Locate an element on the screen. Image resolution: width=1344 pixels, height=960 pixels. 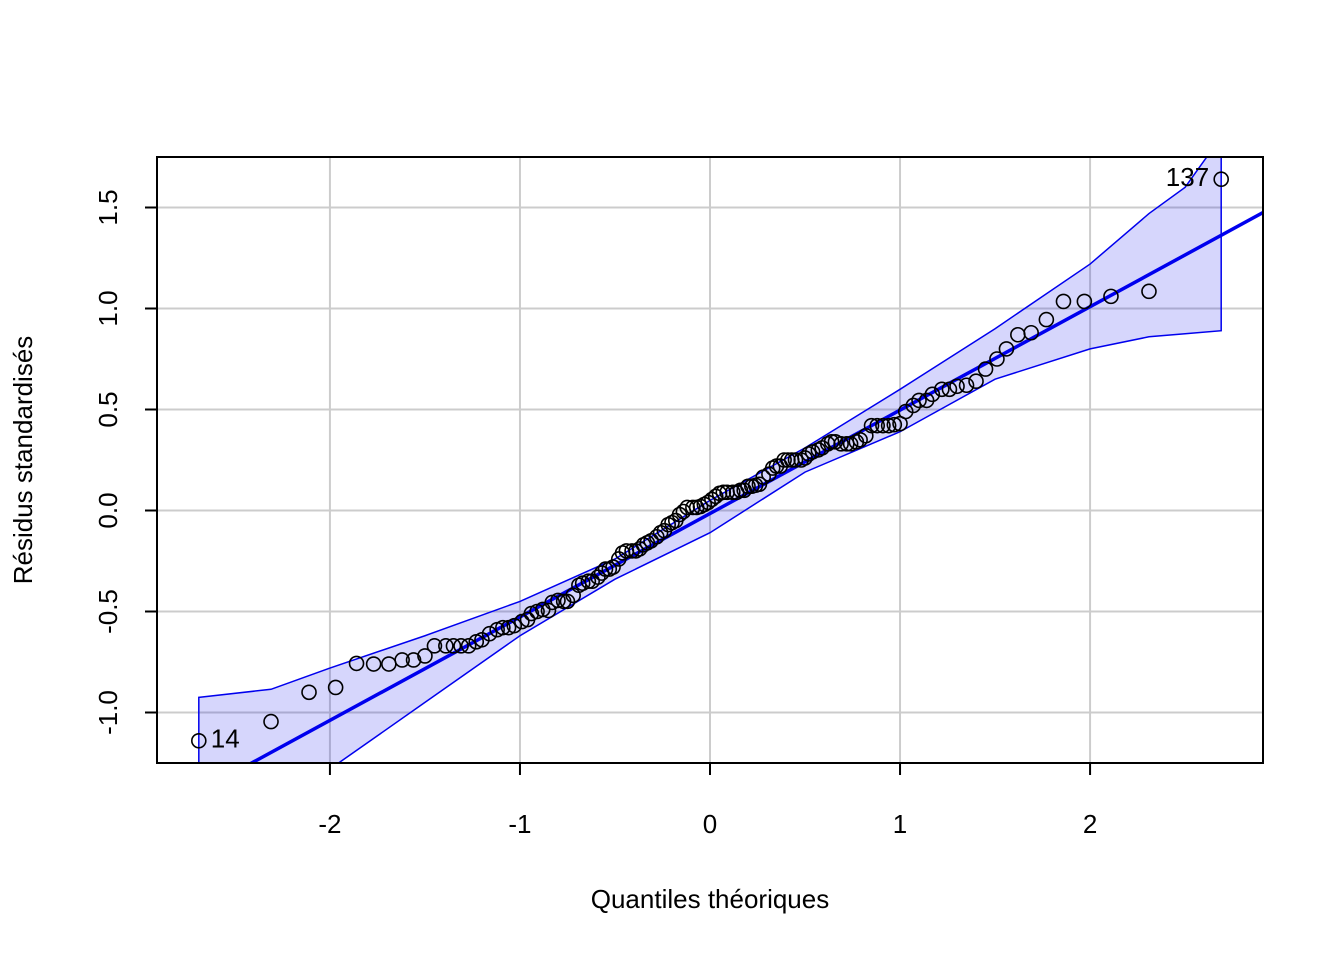
y-tick-label: -1.0 is located at coordinates (108, 712).